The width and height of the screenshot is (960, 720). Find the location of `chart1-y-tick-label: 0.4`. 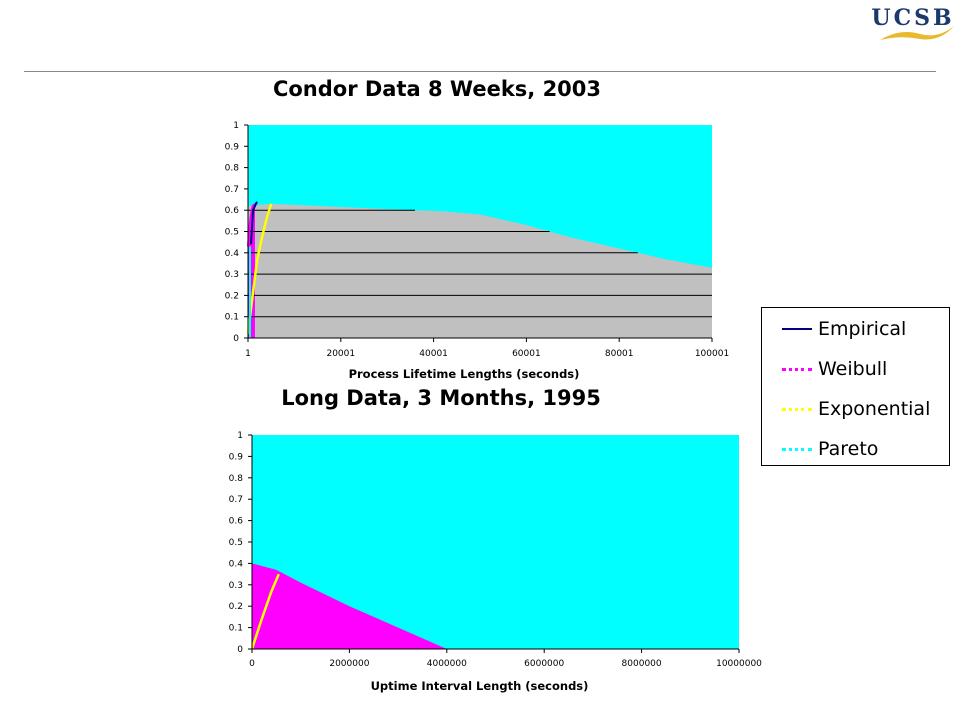

chart1-y-tick-label: 0.4 is located at coordinates (236, 564).